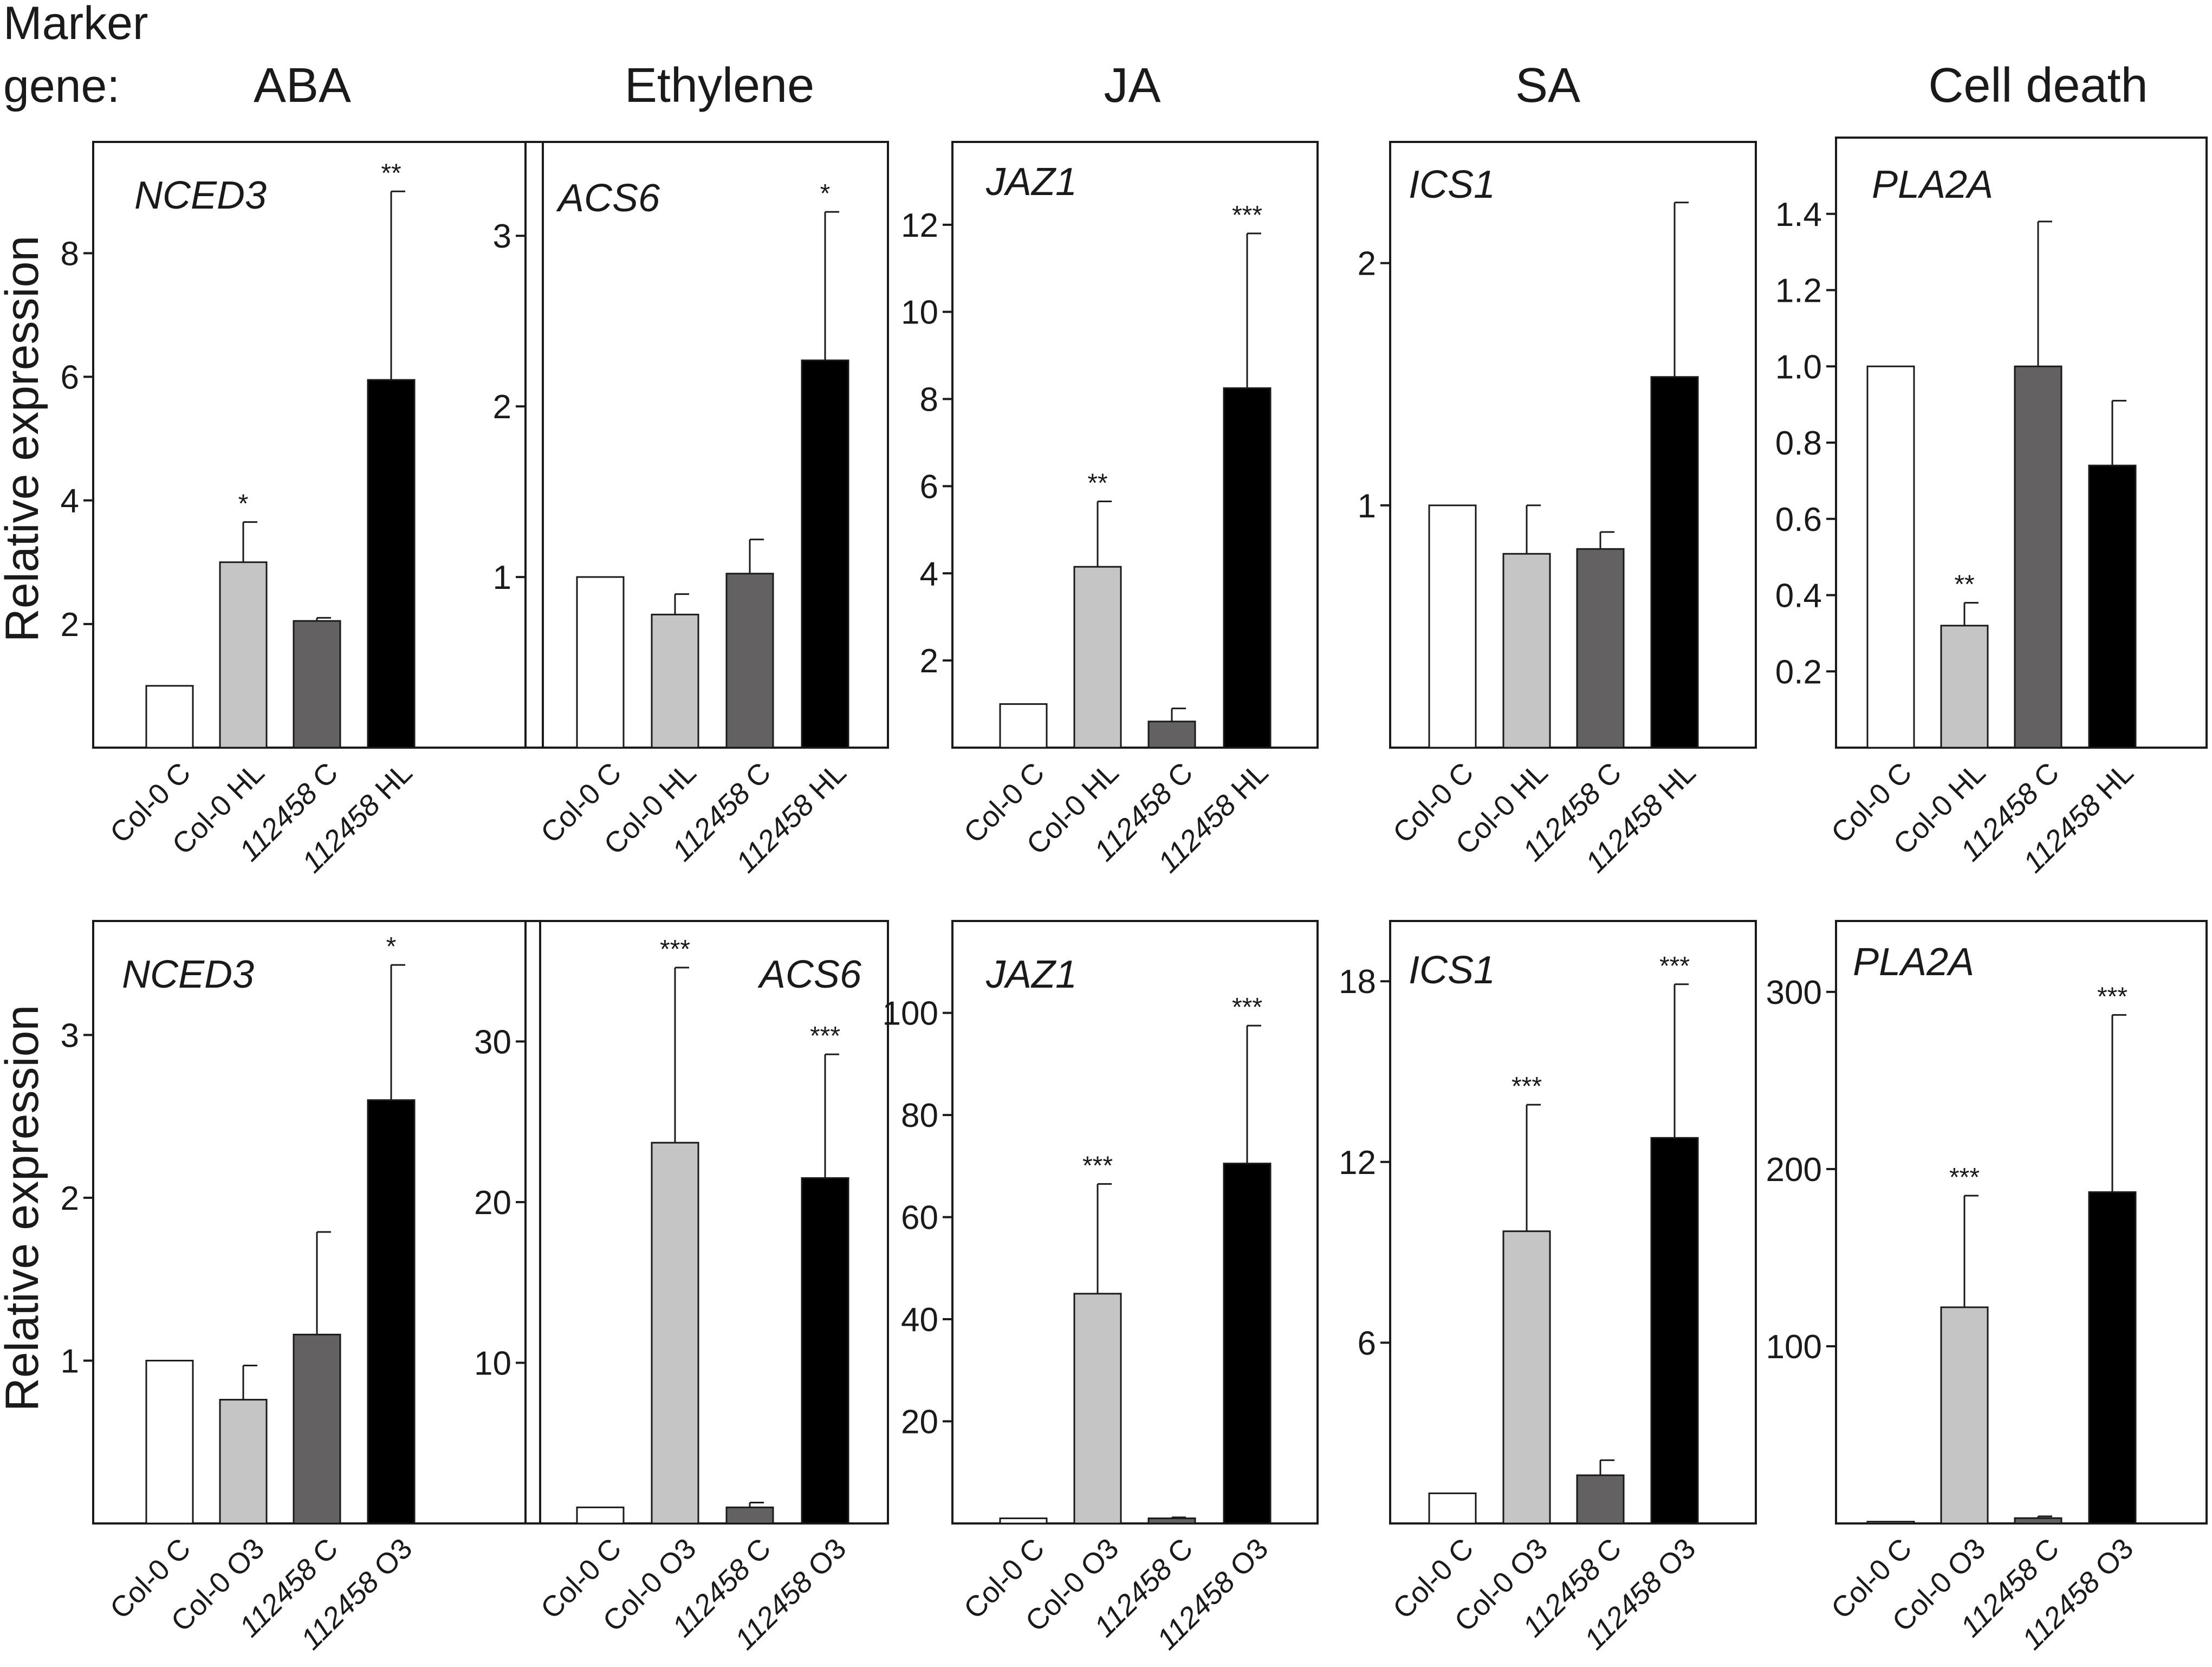 This screenshot has height=1667, width=2212. What do you see at coordinates (1798, 444) in the screenshot?
I see `y-tick-label: 0.8` at bounding box center [1798, 444].